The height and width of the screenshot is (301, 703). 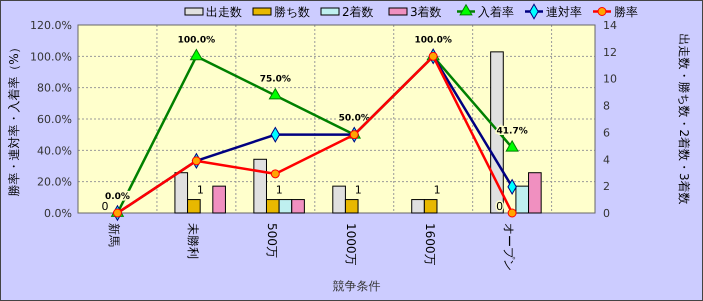 I want to click on y-tick-label: 80.0%, so click(x=54, y=88).